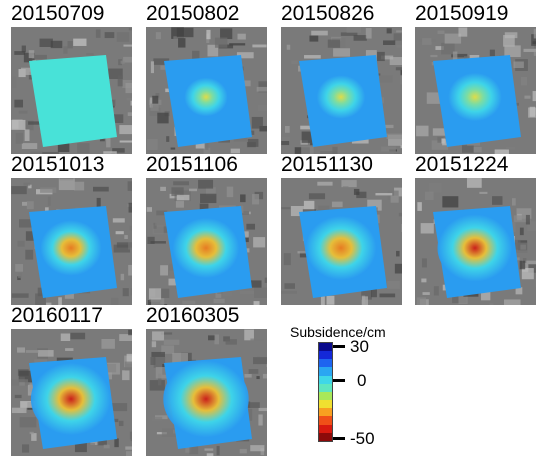 The height and width of the screenshot is (466, 550). What do you see at coordinates (206, 97) in the screenshot?
I see `subsidence-bowl` at bounding box center [206, 97].